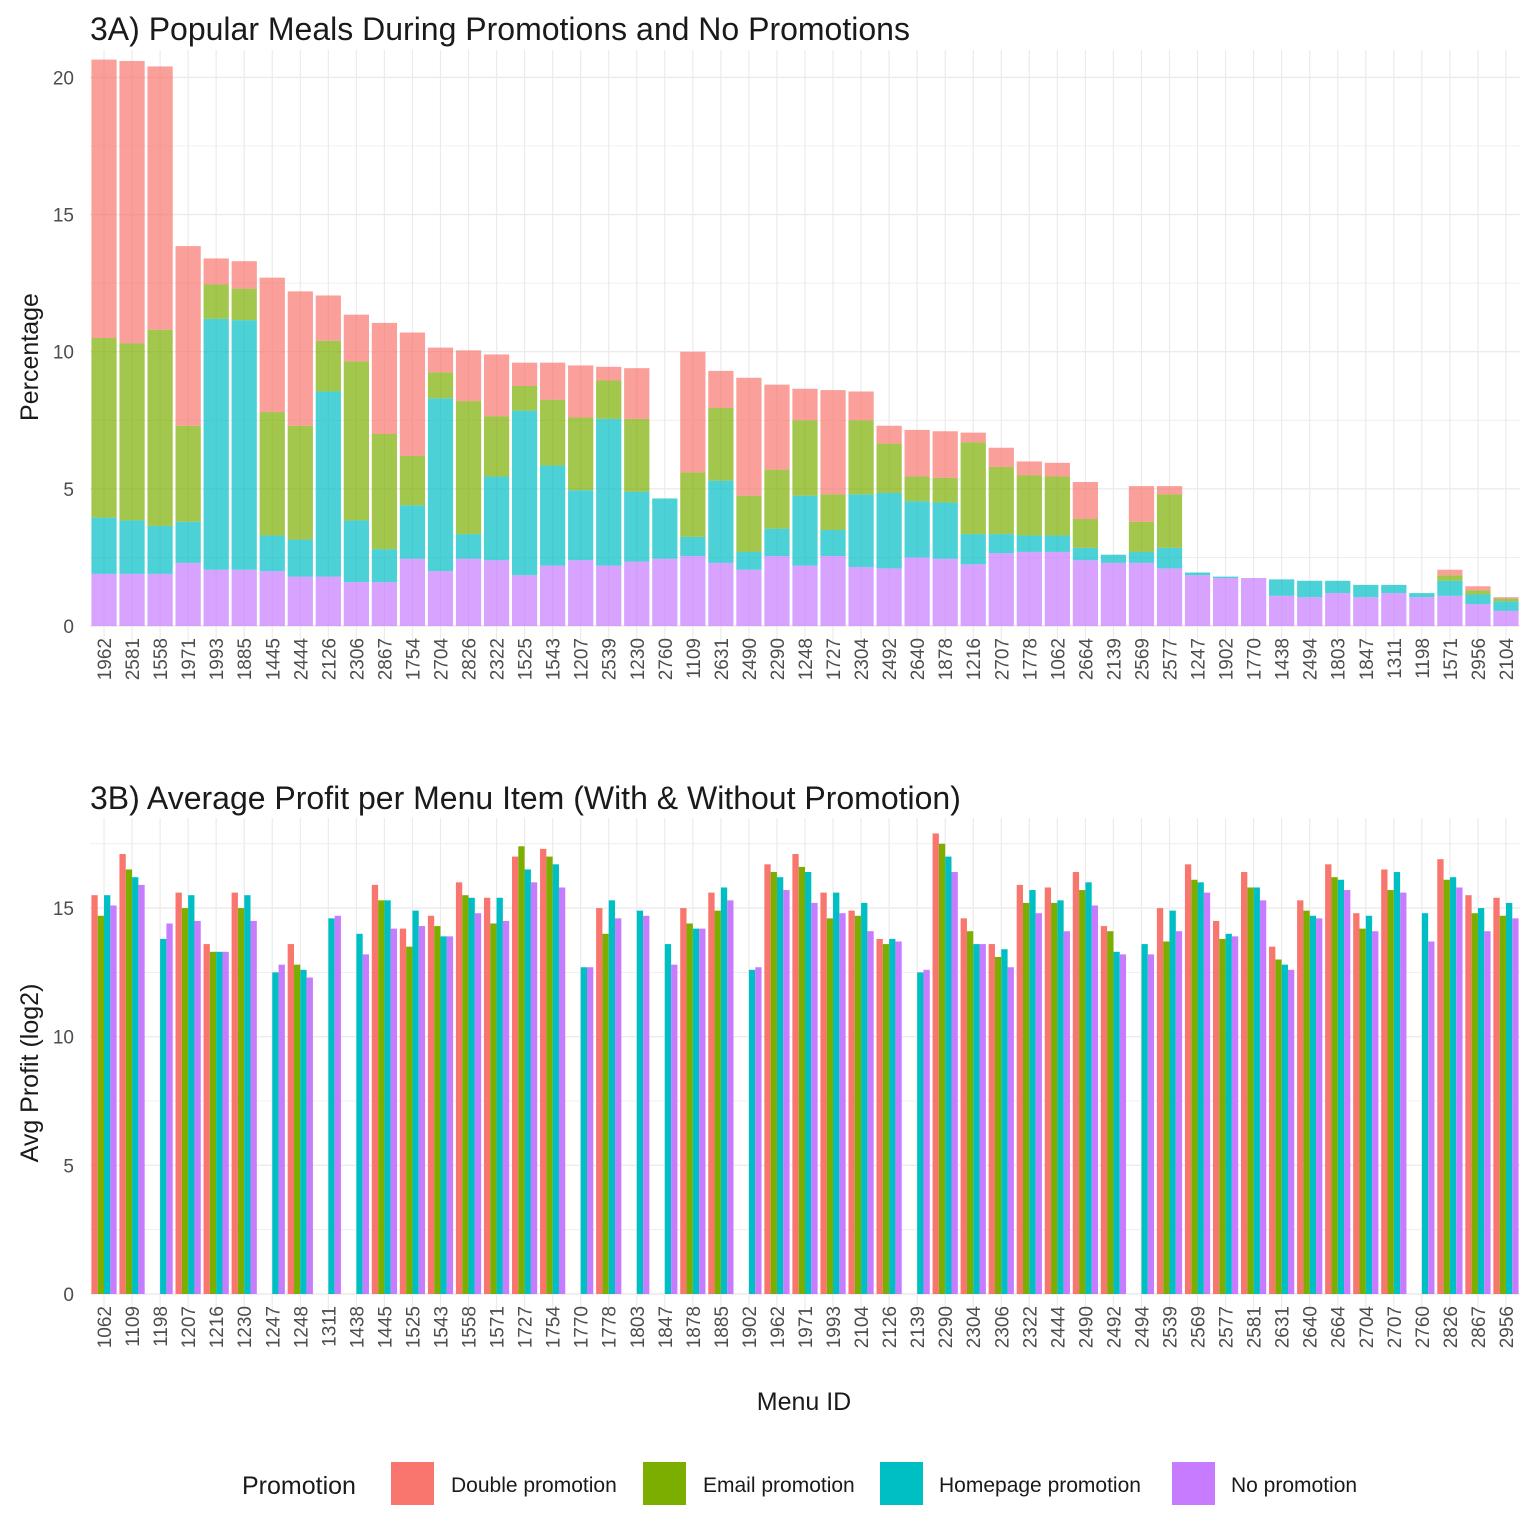  Describe the element at coordinates (1030, 1327) in the screenshot. I see `x-tick-label: 2322` at that location.